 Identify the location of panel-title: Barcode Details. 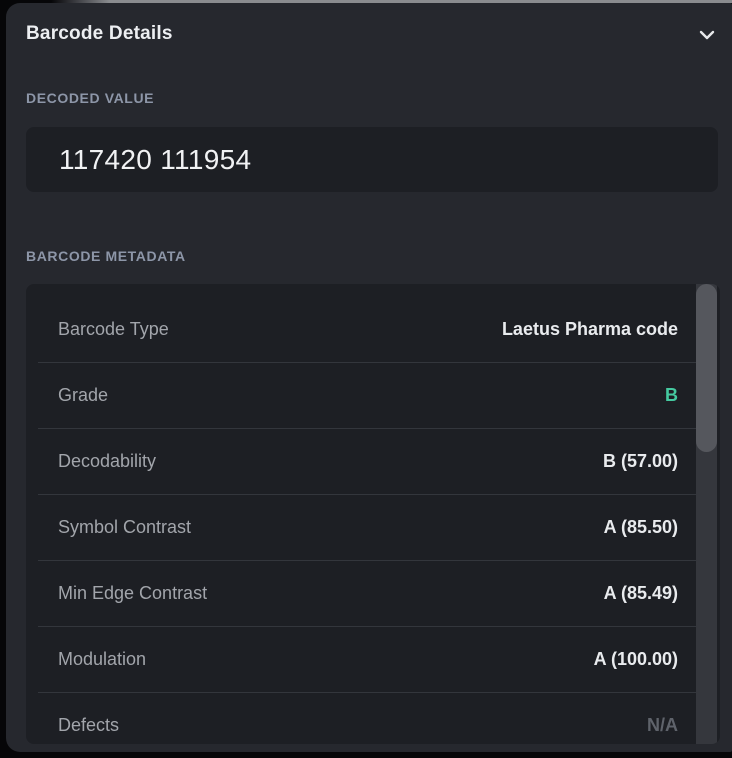
(99, 33).